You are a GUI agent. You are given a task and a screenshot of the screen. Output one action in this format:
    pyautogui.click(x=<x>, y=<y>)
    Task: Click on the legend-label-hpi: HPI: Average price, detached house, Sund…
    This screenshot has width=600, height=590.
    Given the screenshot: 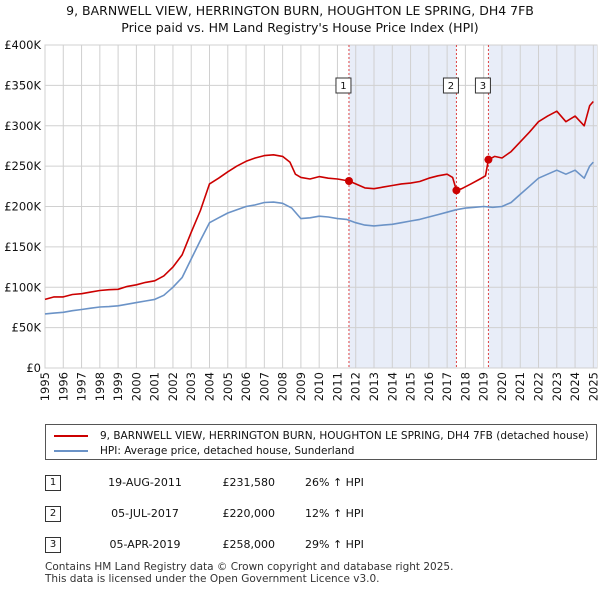 What is the action you would take?
    pyautogui.click(x=227, y=451)
    